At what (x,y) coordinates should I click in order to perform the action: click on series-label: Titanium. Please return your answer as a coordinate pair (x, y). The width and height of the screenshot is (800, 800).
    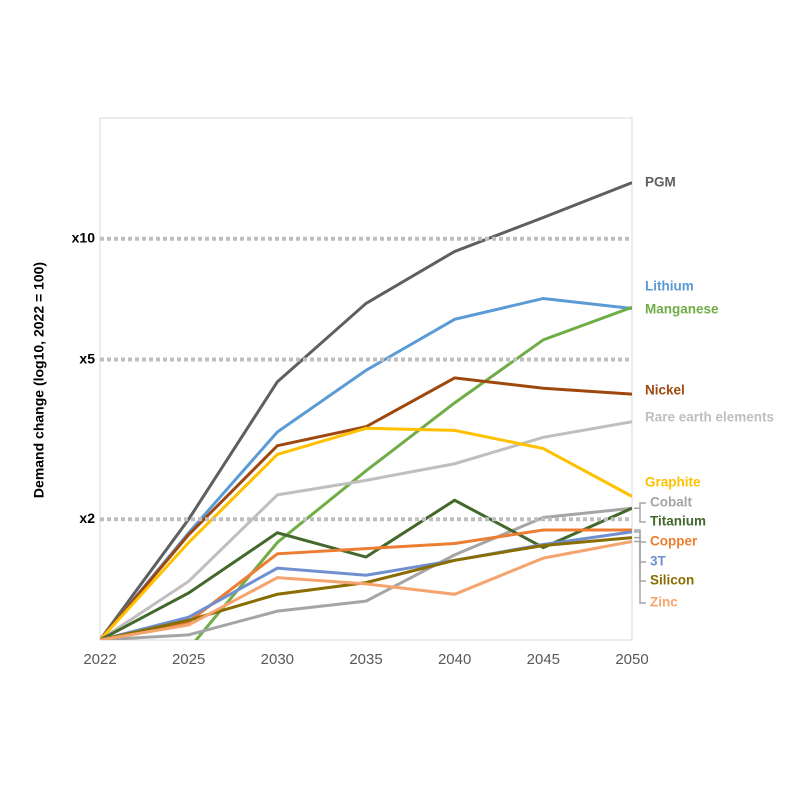
    Looking at the image, I should click on (678, 521).